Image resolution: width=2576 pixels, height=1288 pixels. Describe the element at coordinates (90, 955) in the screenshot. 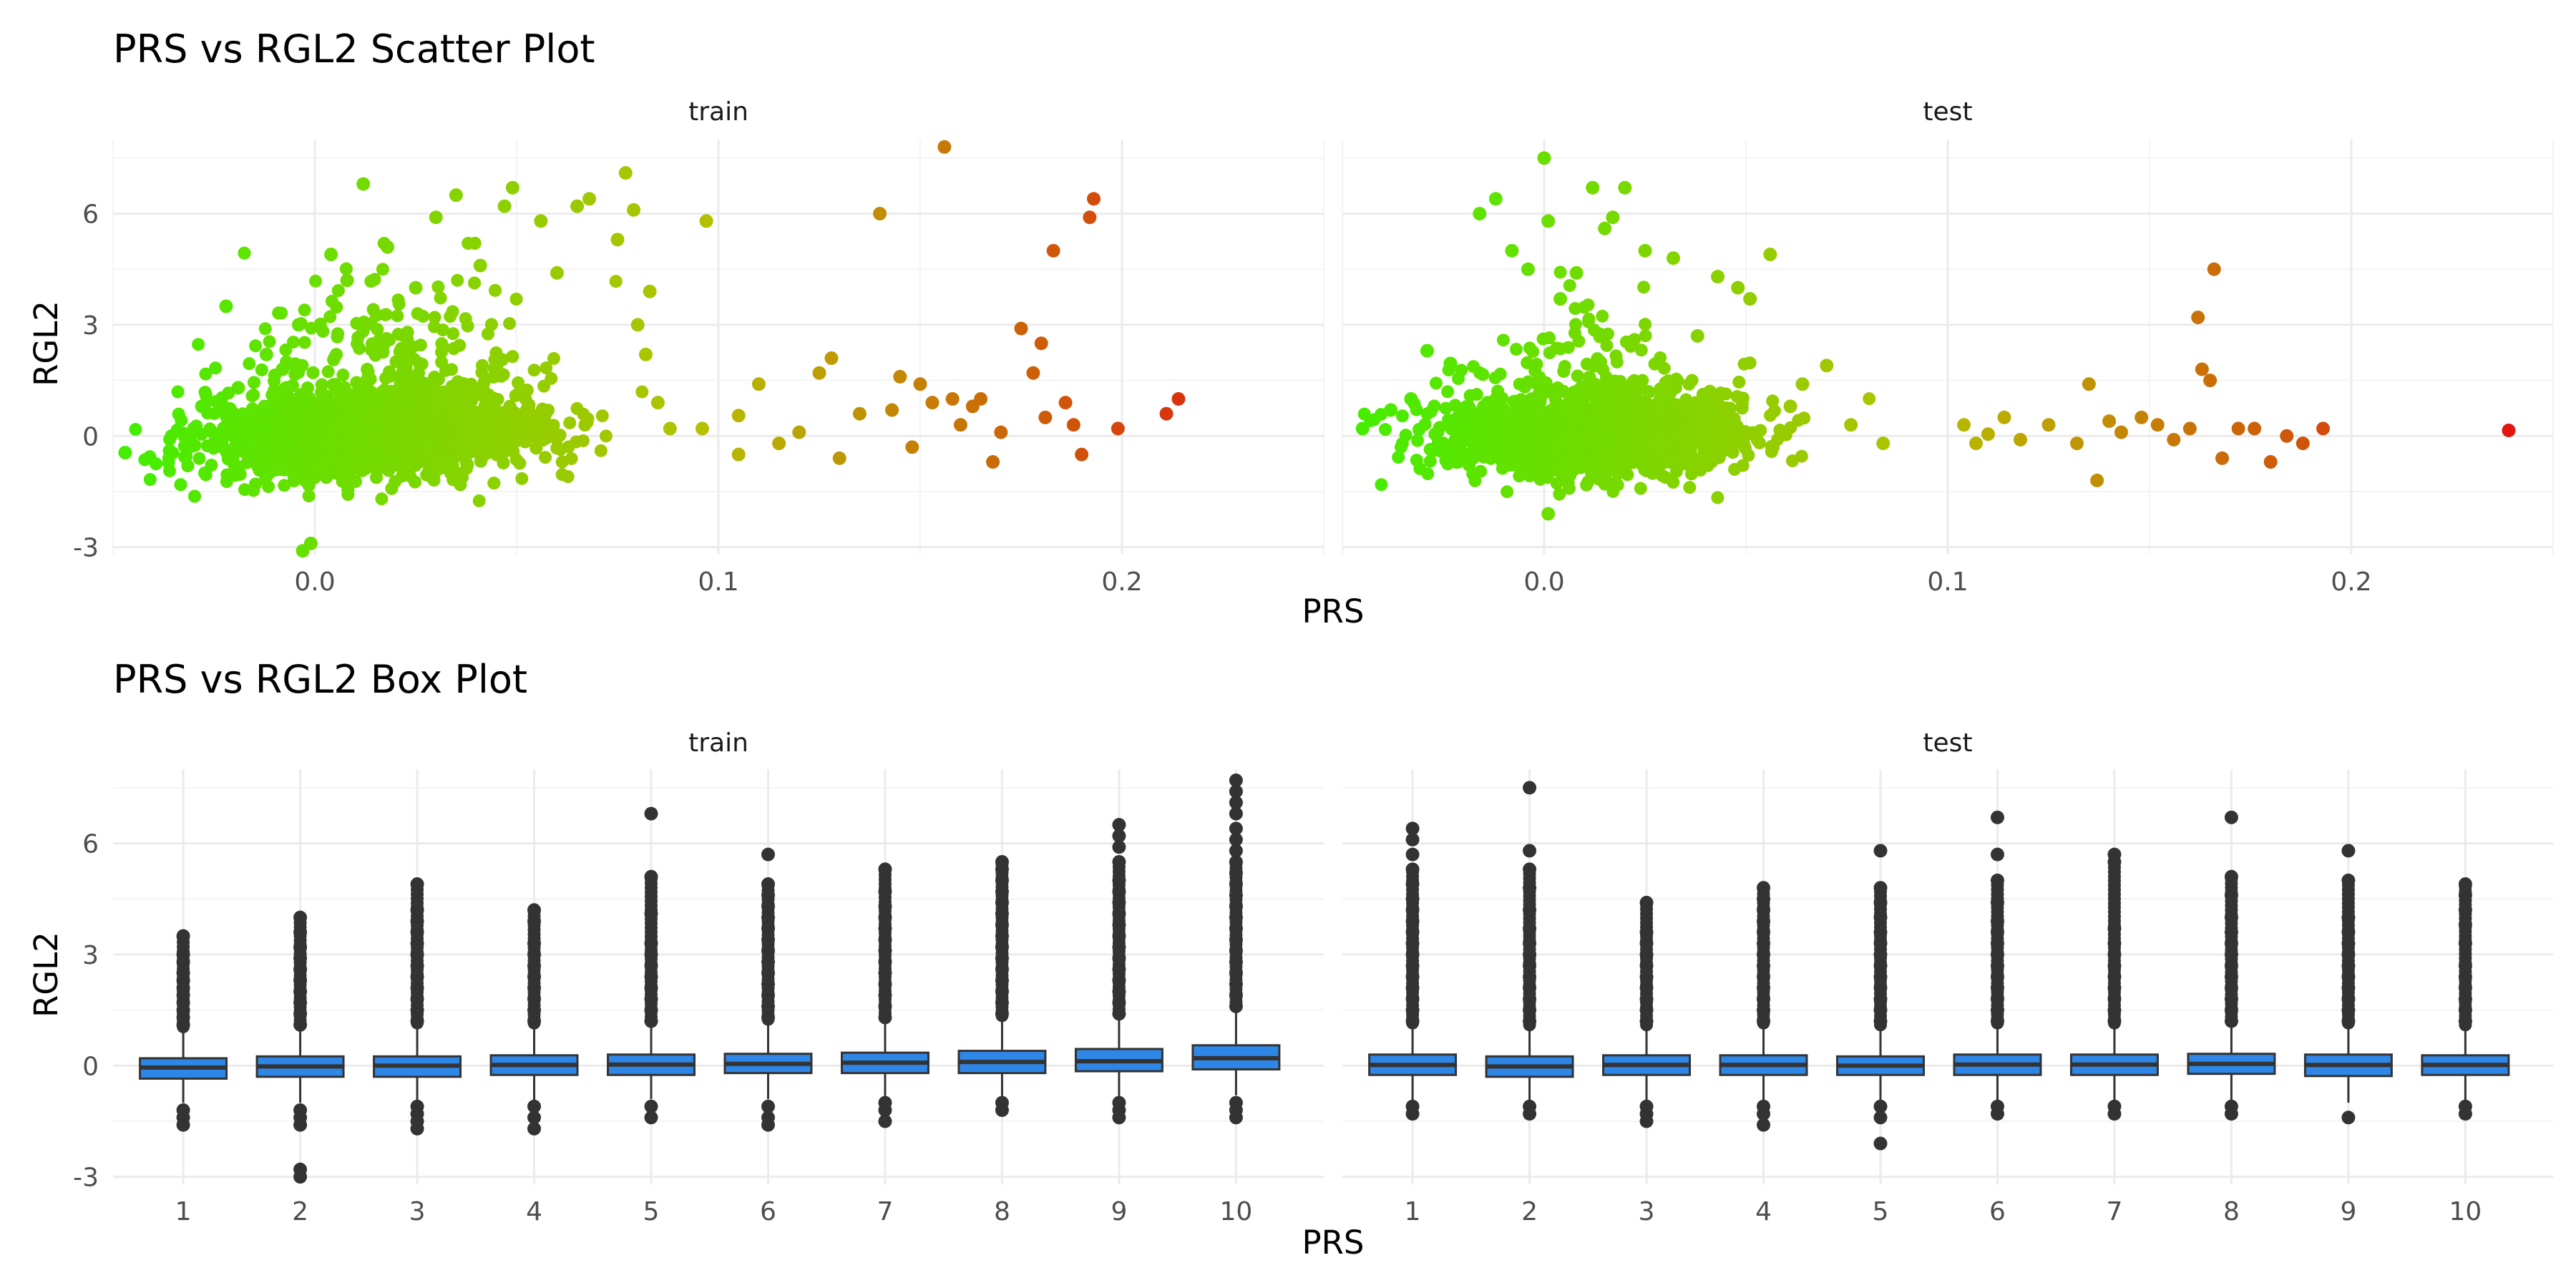

I see `y-tick-label: 3` at that location.